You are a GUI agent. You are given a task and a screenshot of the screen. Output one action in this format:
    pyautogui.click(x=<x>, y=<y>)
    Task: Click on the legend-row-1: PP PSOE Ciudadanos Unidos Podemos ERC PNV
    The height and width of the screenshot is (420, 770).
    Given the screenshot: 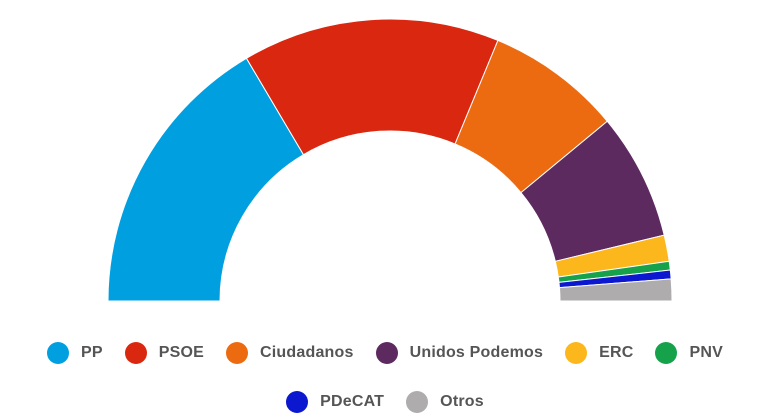 What is the action you would take?
    pyautogui.click(x=385, y=353)
    